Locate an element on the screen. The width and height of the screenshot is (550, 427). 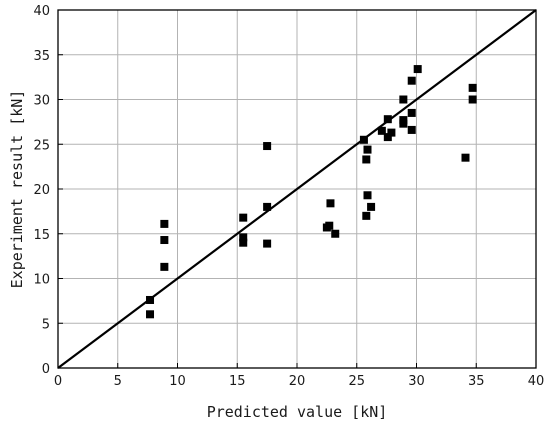
y-tick-label: 15 is located at coordinates (41, 235).